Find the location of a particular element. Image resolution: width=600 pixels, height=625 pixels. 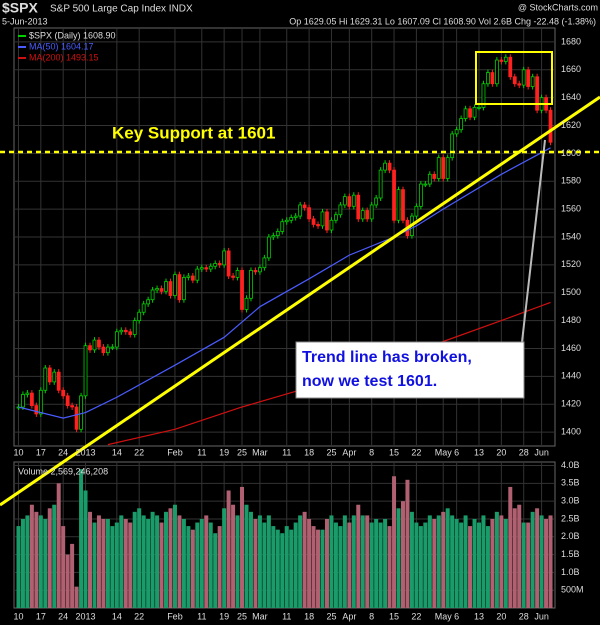

callout-box is located at coordinates (410, 370).